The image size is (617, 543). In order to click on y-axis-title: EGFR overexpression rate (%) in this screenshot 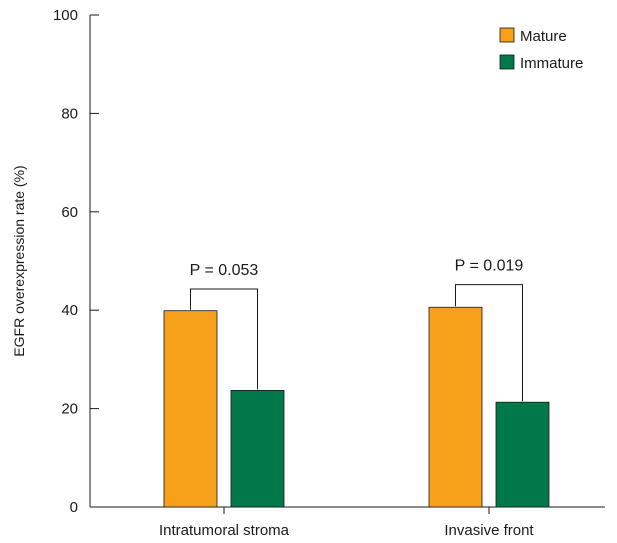, I will do `click(19, 260)`.